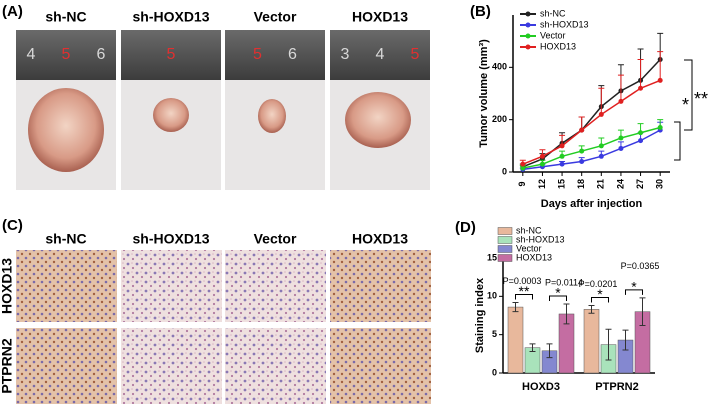 Image resolution: width=709 pixels, height=419 pixels. I want to click on y-tick-label: 5, so click(494, 334).